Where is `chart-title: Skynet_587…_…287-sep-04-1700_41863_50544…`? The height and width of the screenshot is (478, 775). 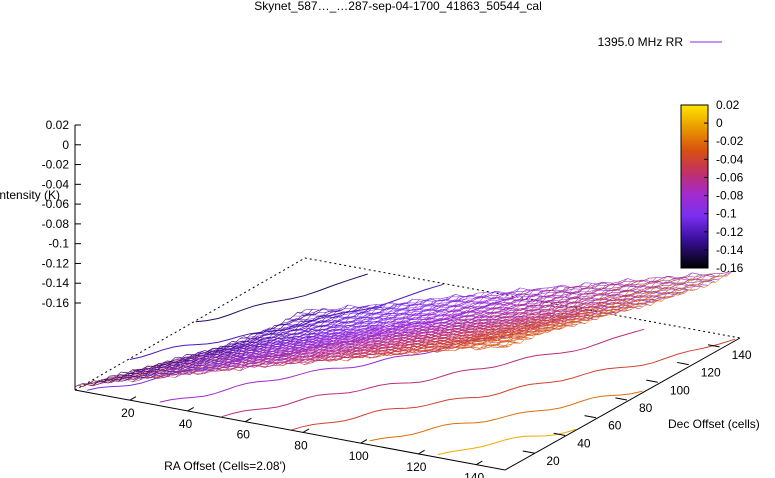
chart-title: Skynet_587…_…287-sep-04-1700_41863_50544… is located at coordinates (398, 6).